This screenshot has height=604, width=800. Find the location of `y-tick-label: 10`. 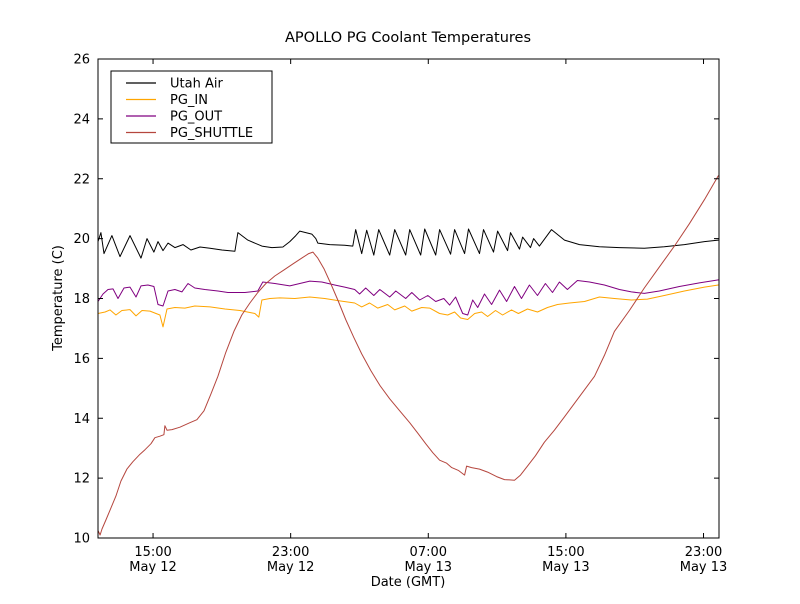

y-tick-label: 10 is located at coordinates (81, 539).